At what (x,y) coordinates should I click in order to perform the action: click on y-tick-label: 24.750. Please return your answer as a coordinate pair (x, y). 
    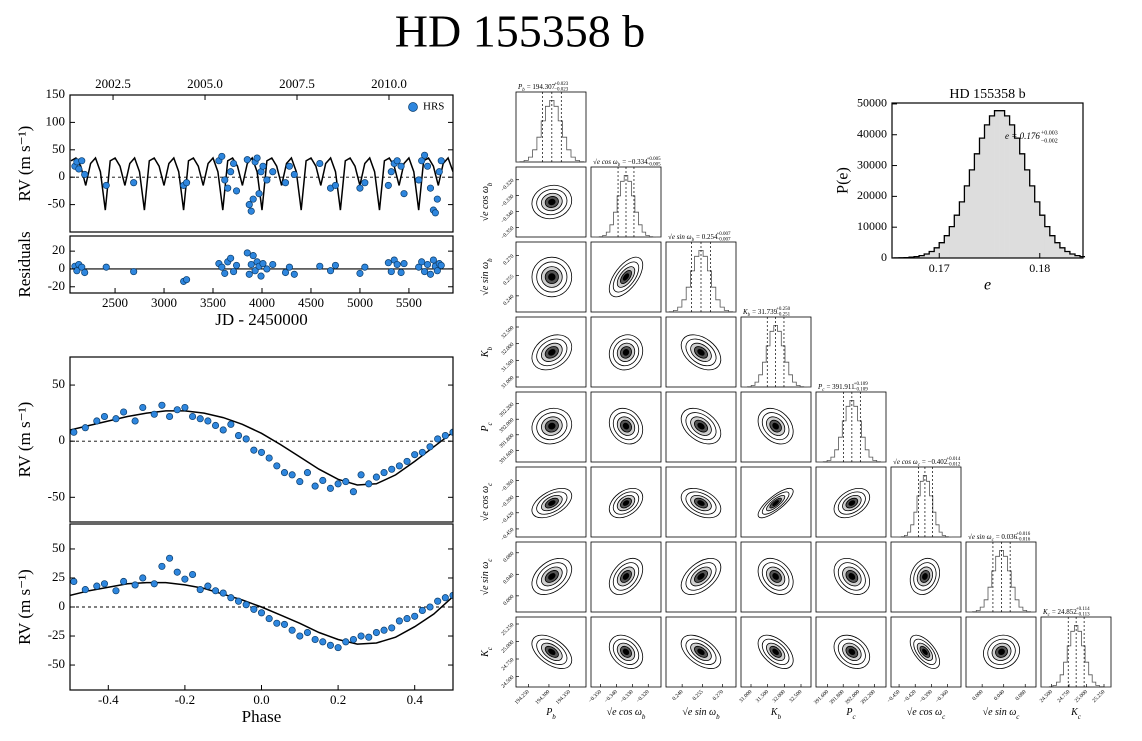
    Looking at the image, I should click on (507, 664).